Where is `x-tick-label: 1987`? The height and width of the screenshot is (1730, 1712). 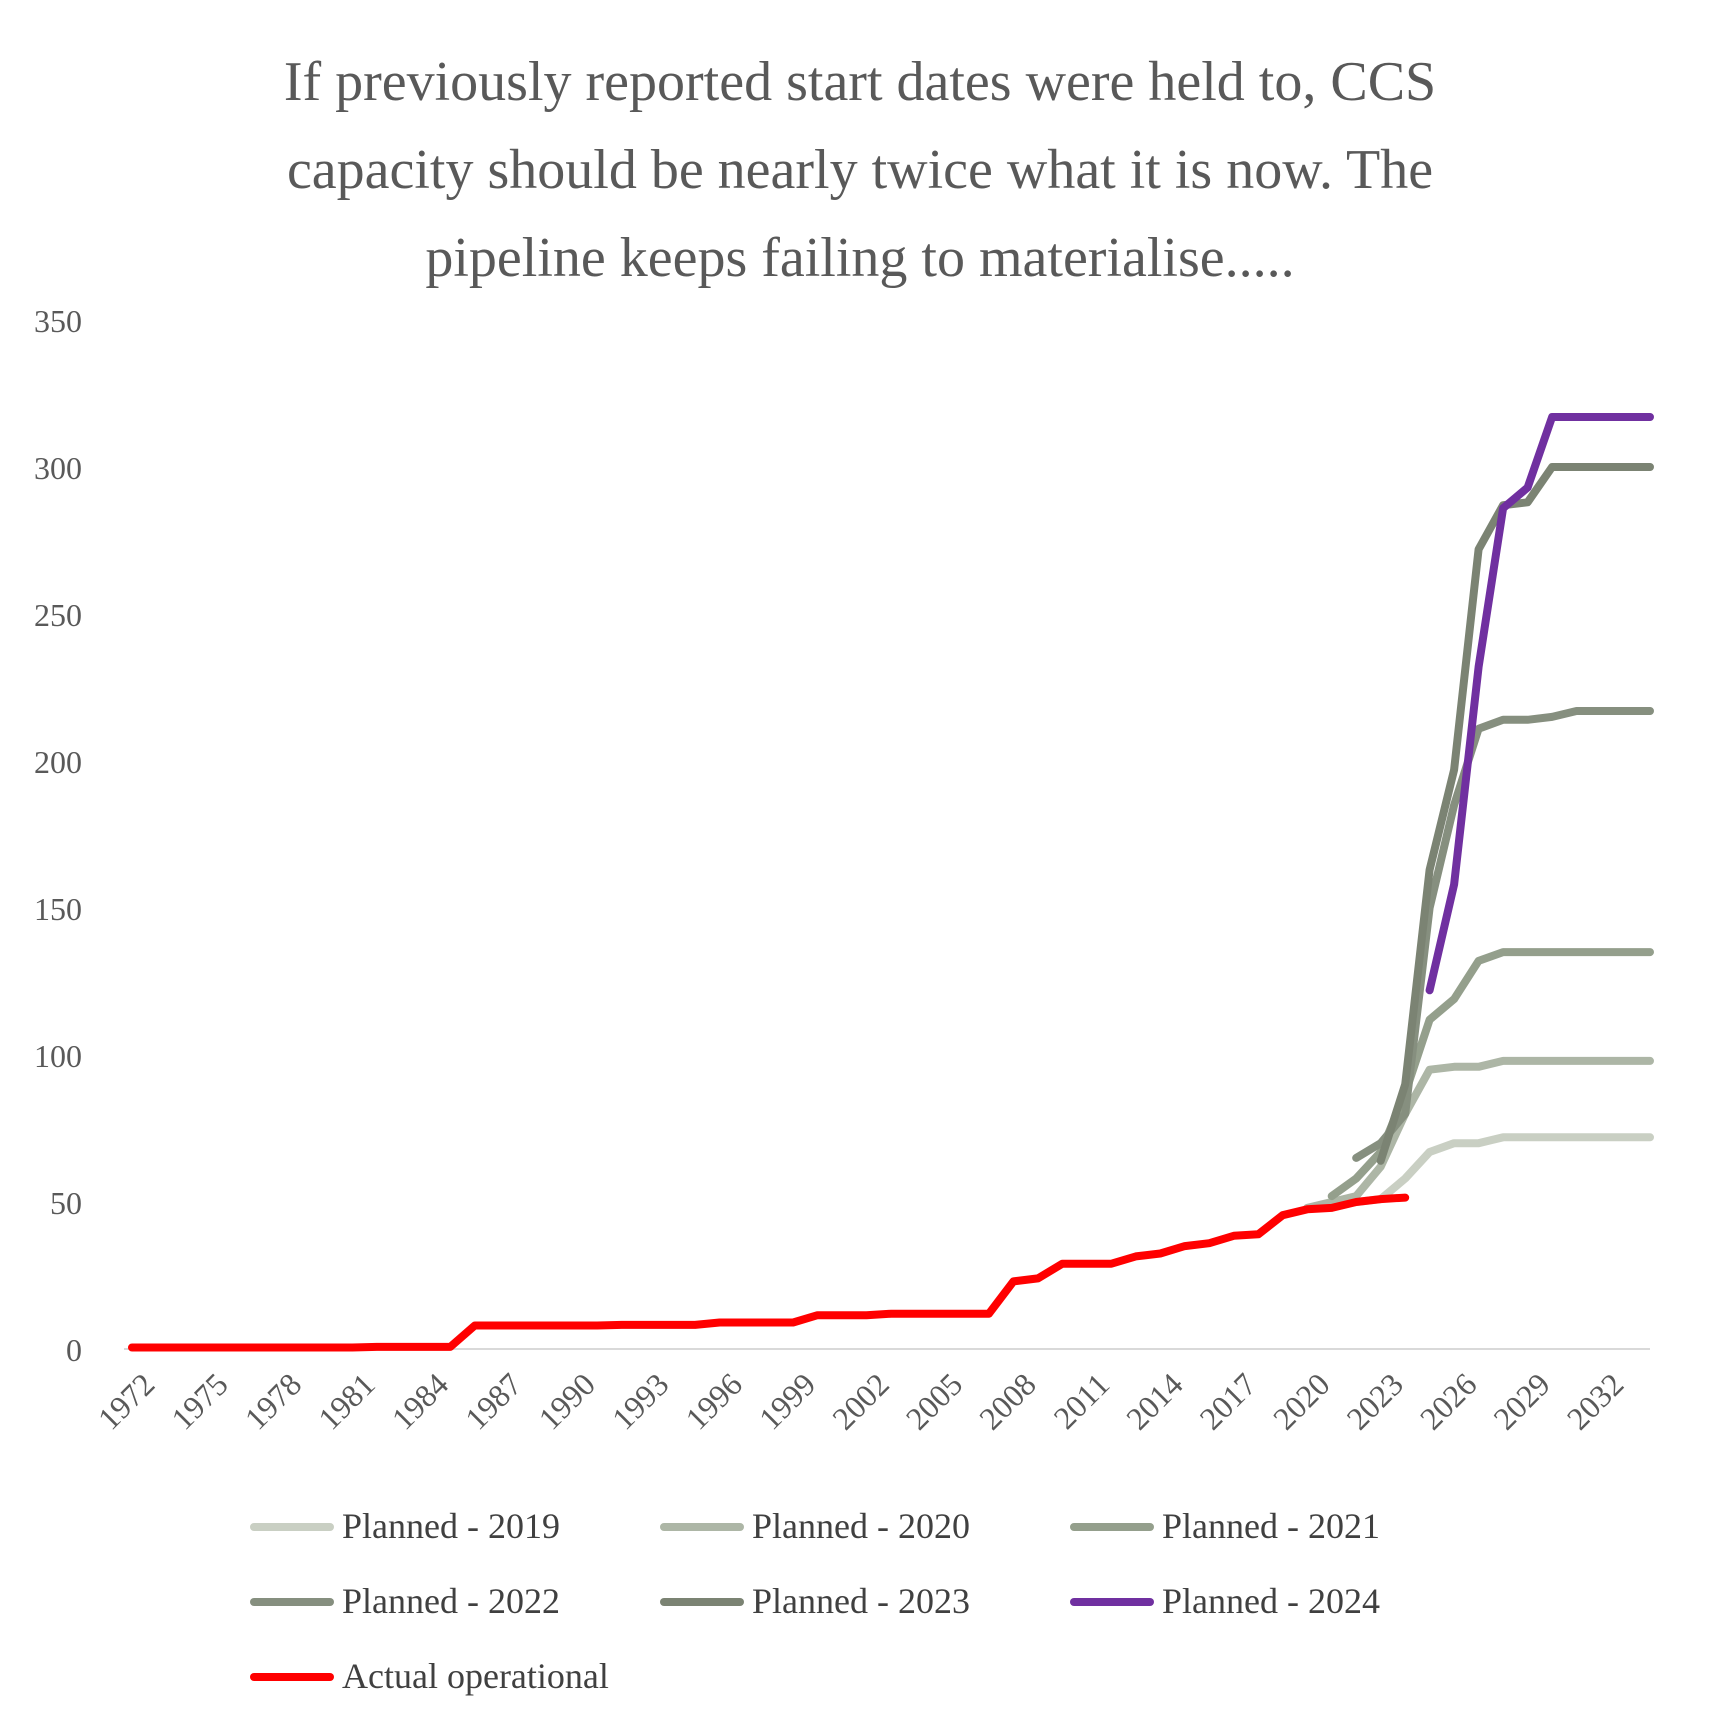 x-tick-label: 1987 is located at coordinates (493, 1401).